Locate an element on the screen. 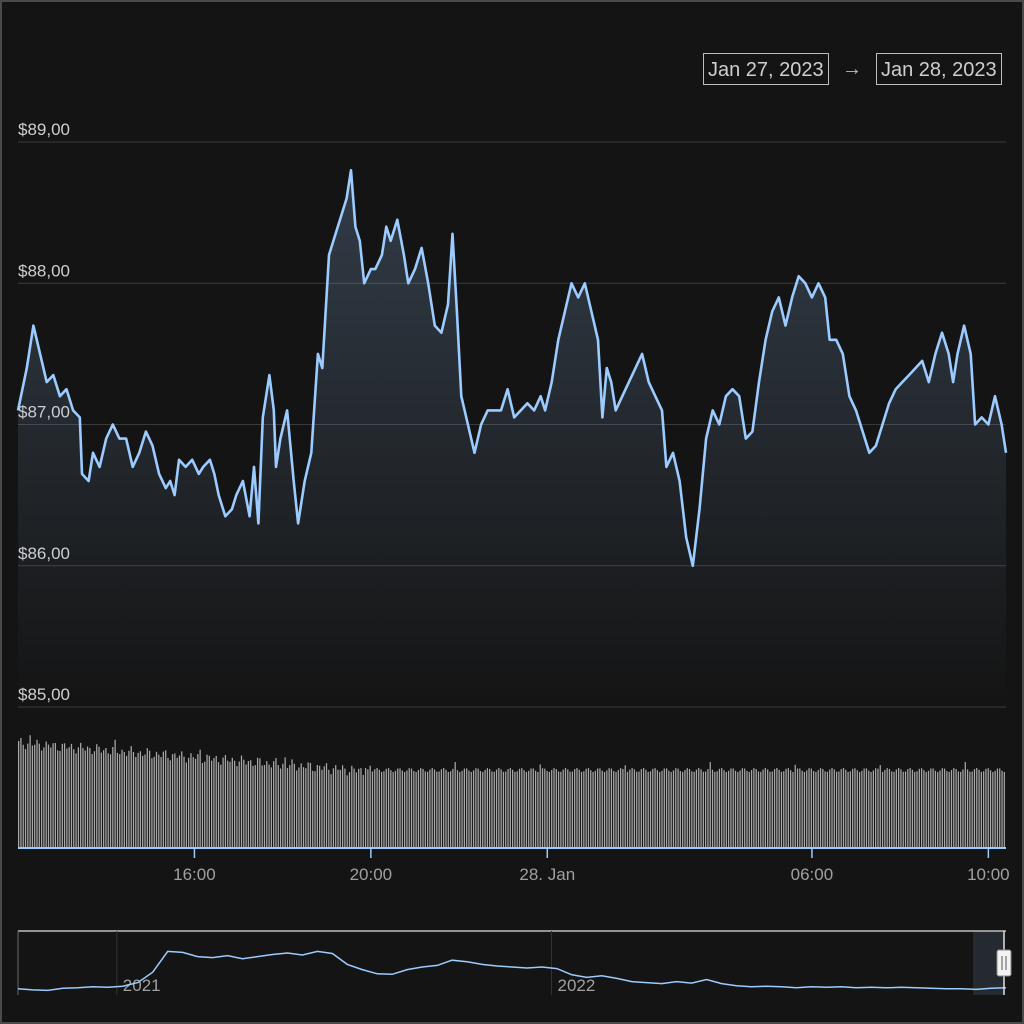 This screenshot has width=1024, height=1024. range-to-input: Jan 28, 2023 is located at coordinates (939, 69).